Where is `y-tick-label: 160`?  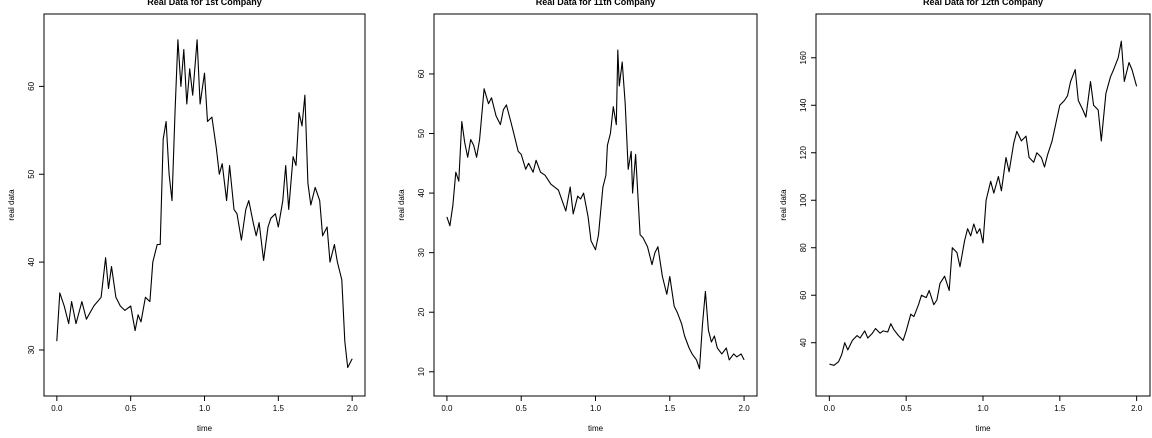 y-tick-label: 160 is located at coordinates (803, 58).